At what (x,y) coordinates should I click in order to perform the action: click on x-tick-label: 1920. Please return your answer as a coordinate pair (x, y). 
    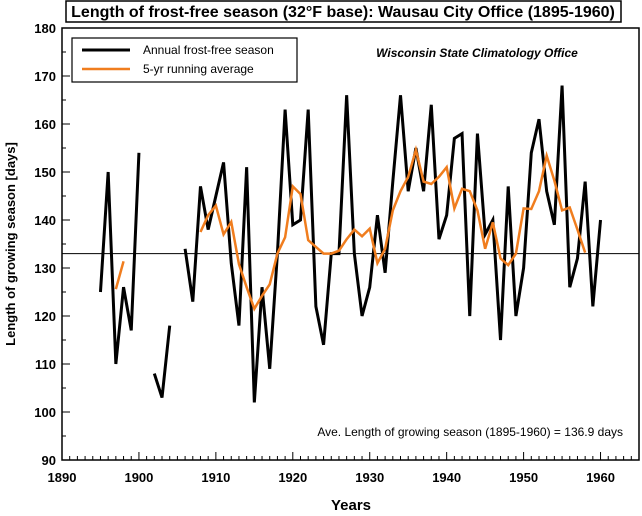
    Looking at the image, I should click on (292, 477).